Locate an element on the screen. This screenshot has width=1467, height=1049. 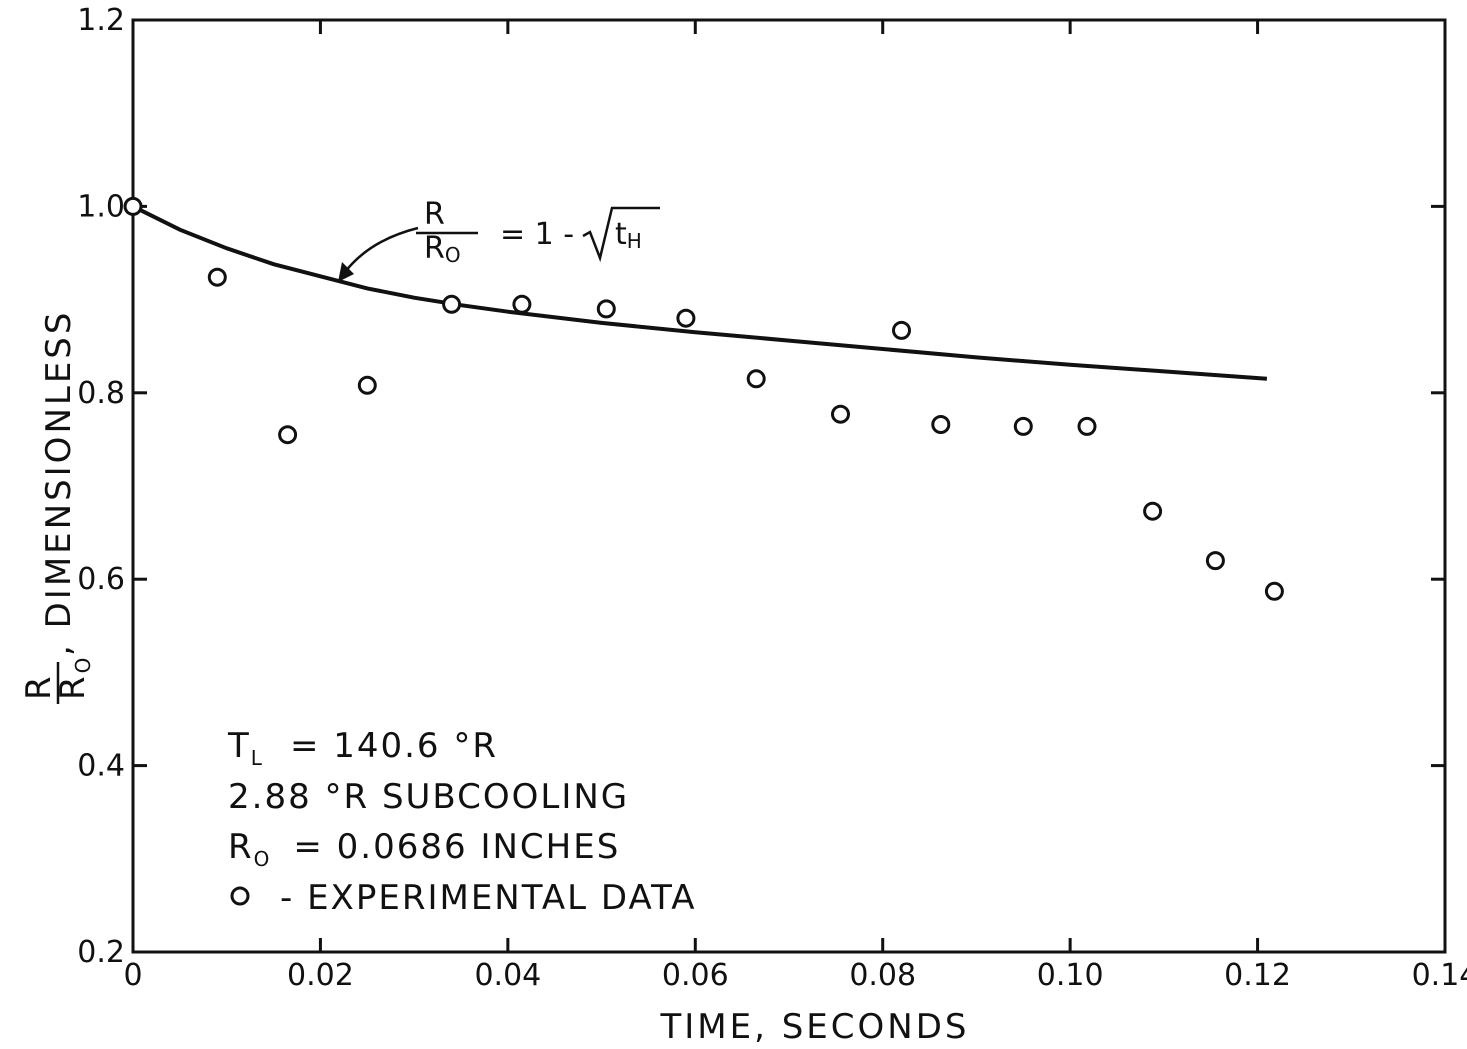
theory-curve is located at coordinates (700, 292).